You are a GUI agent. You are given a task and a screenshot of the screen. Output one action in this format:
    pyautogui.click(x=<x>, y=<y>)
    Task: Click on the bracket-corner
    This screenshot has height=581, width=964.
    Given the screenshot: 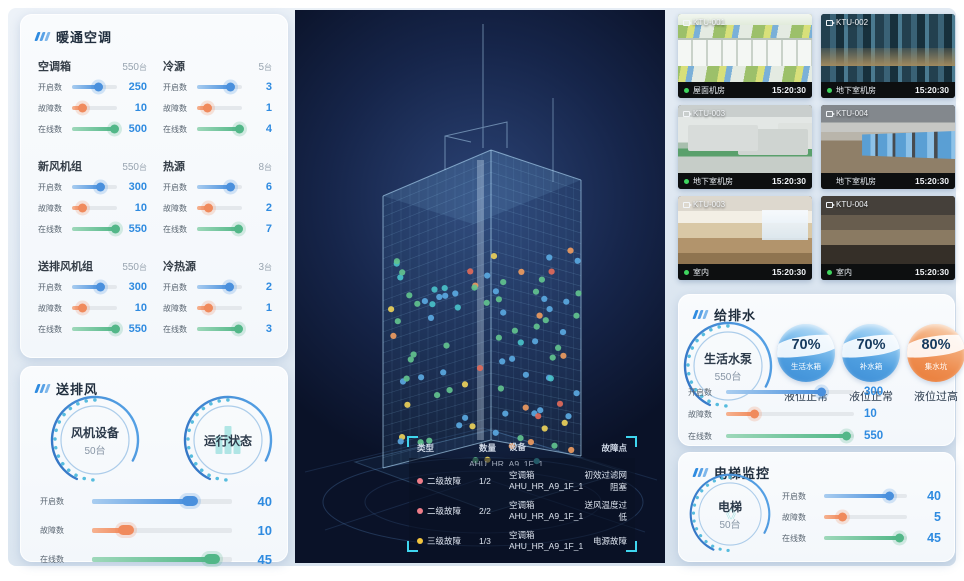 What is the action you would take?
    pyautogui.click(x=412, y=441)
    